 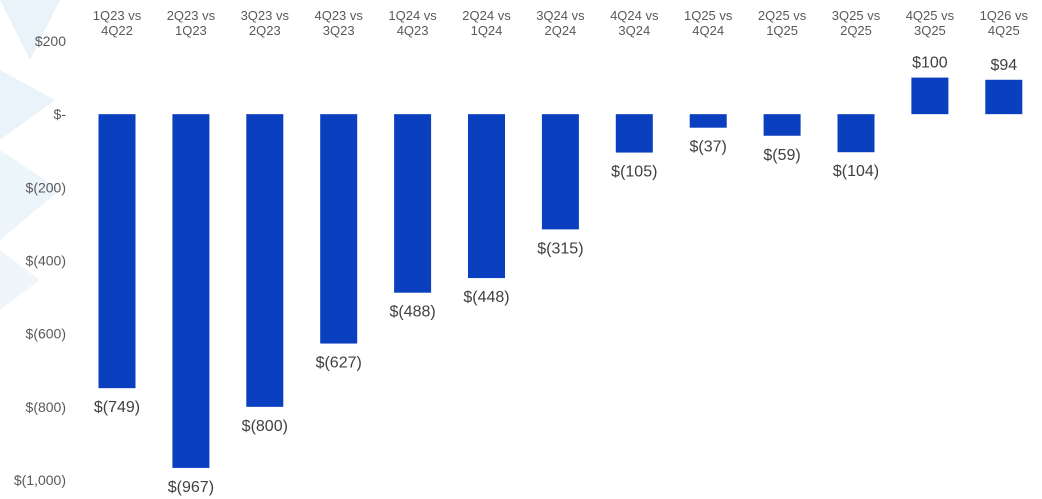 I want to click on data-label: $(627), so click(x=339, y=363).